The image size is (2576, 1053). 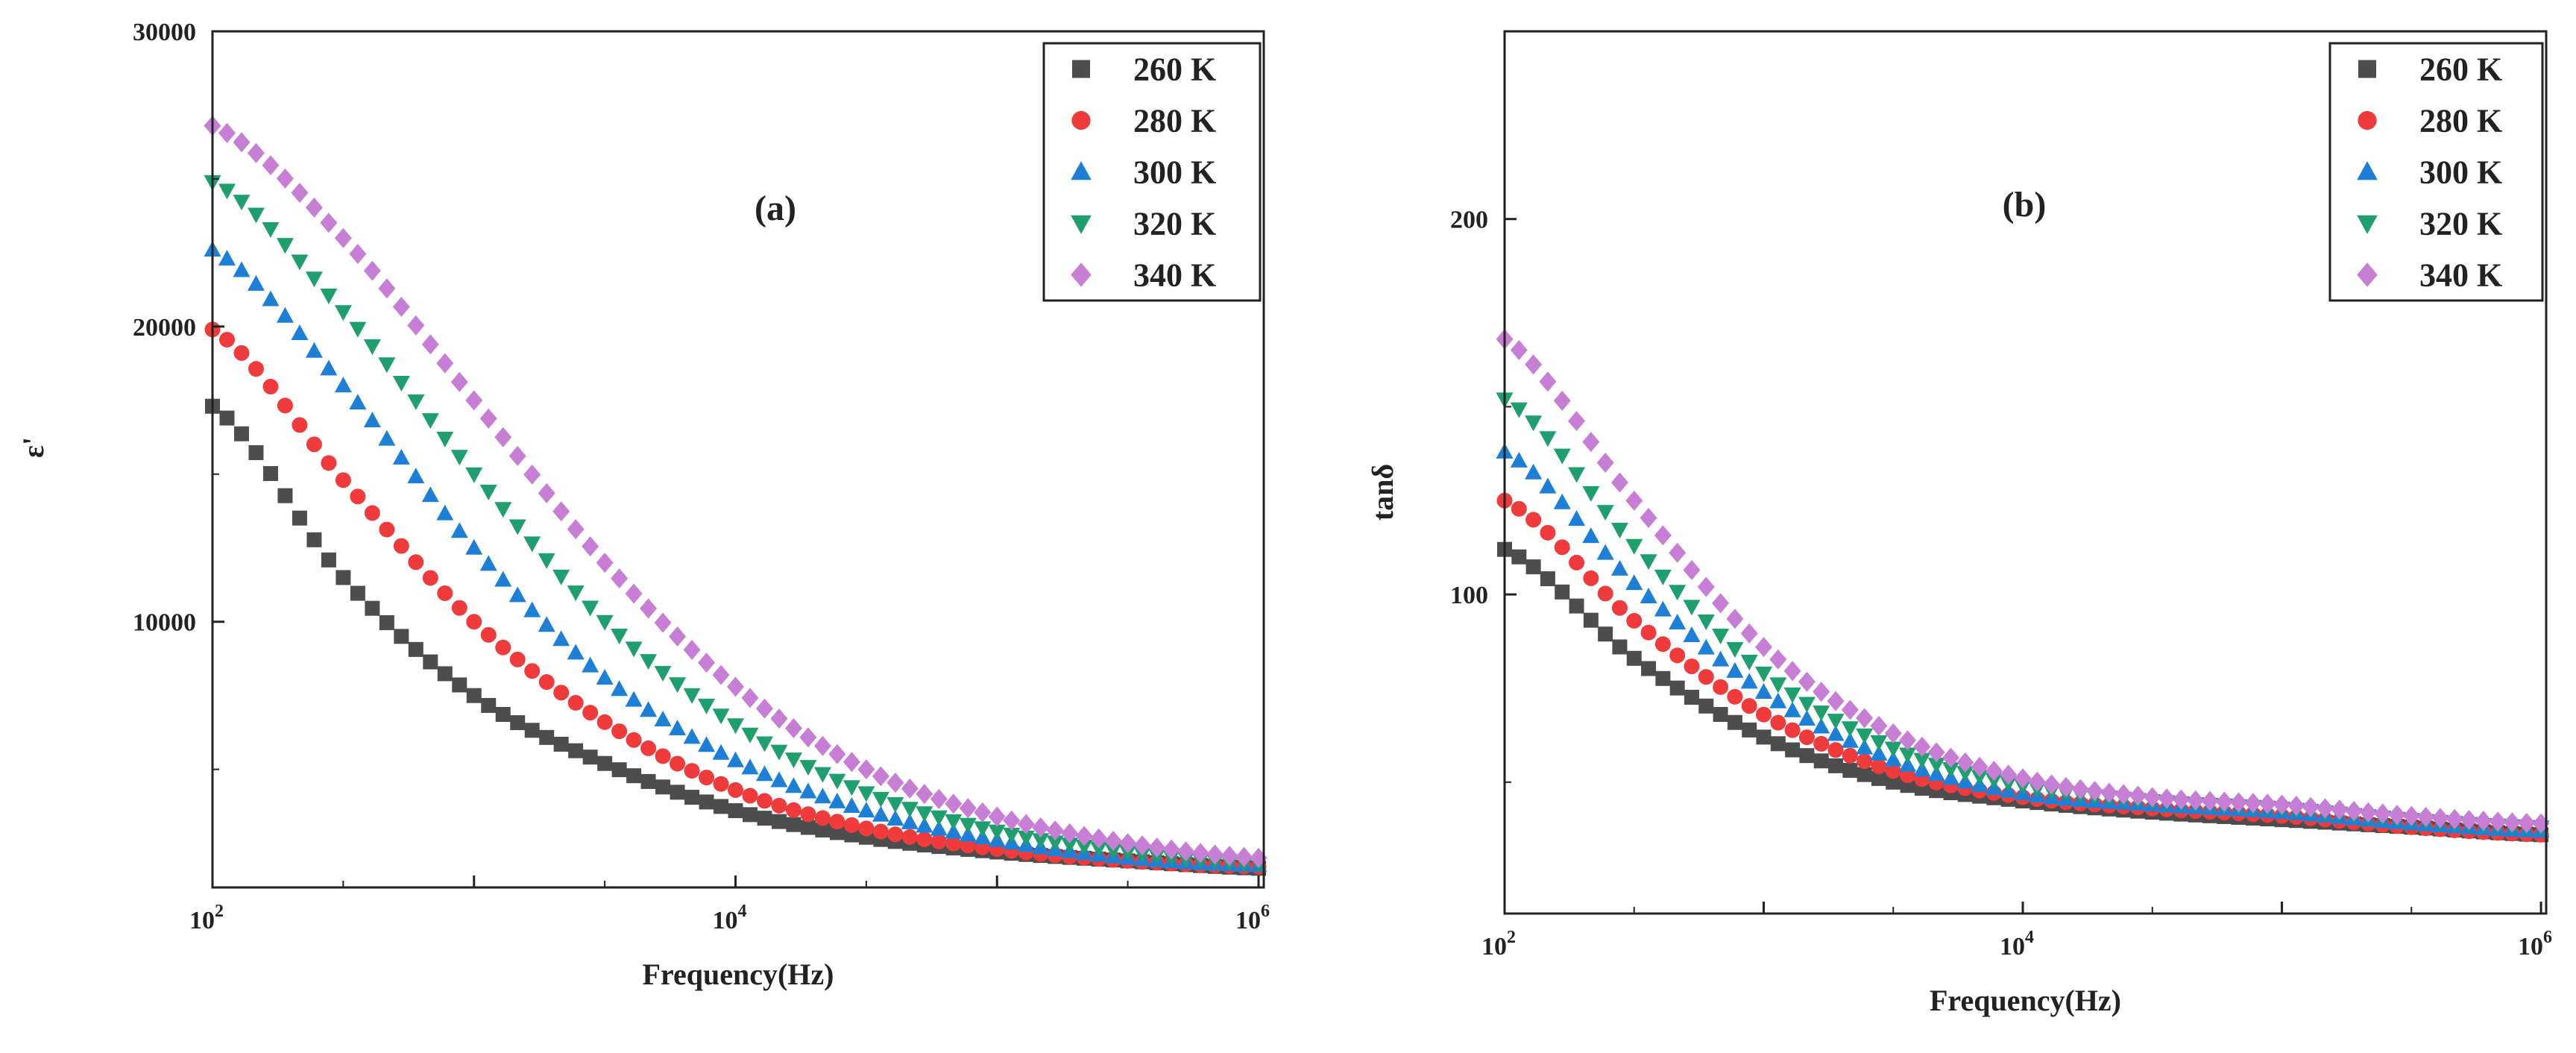 What do you see at coordinates (2026, 1001) in the screenshot?
I see `x-axis-title-b: Frequency(Hz)` at bounding box center [2026, 1001].